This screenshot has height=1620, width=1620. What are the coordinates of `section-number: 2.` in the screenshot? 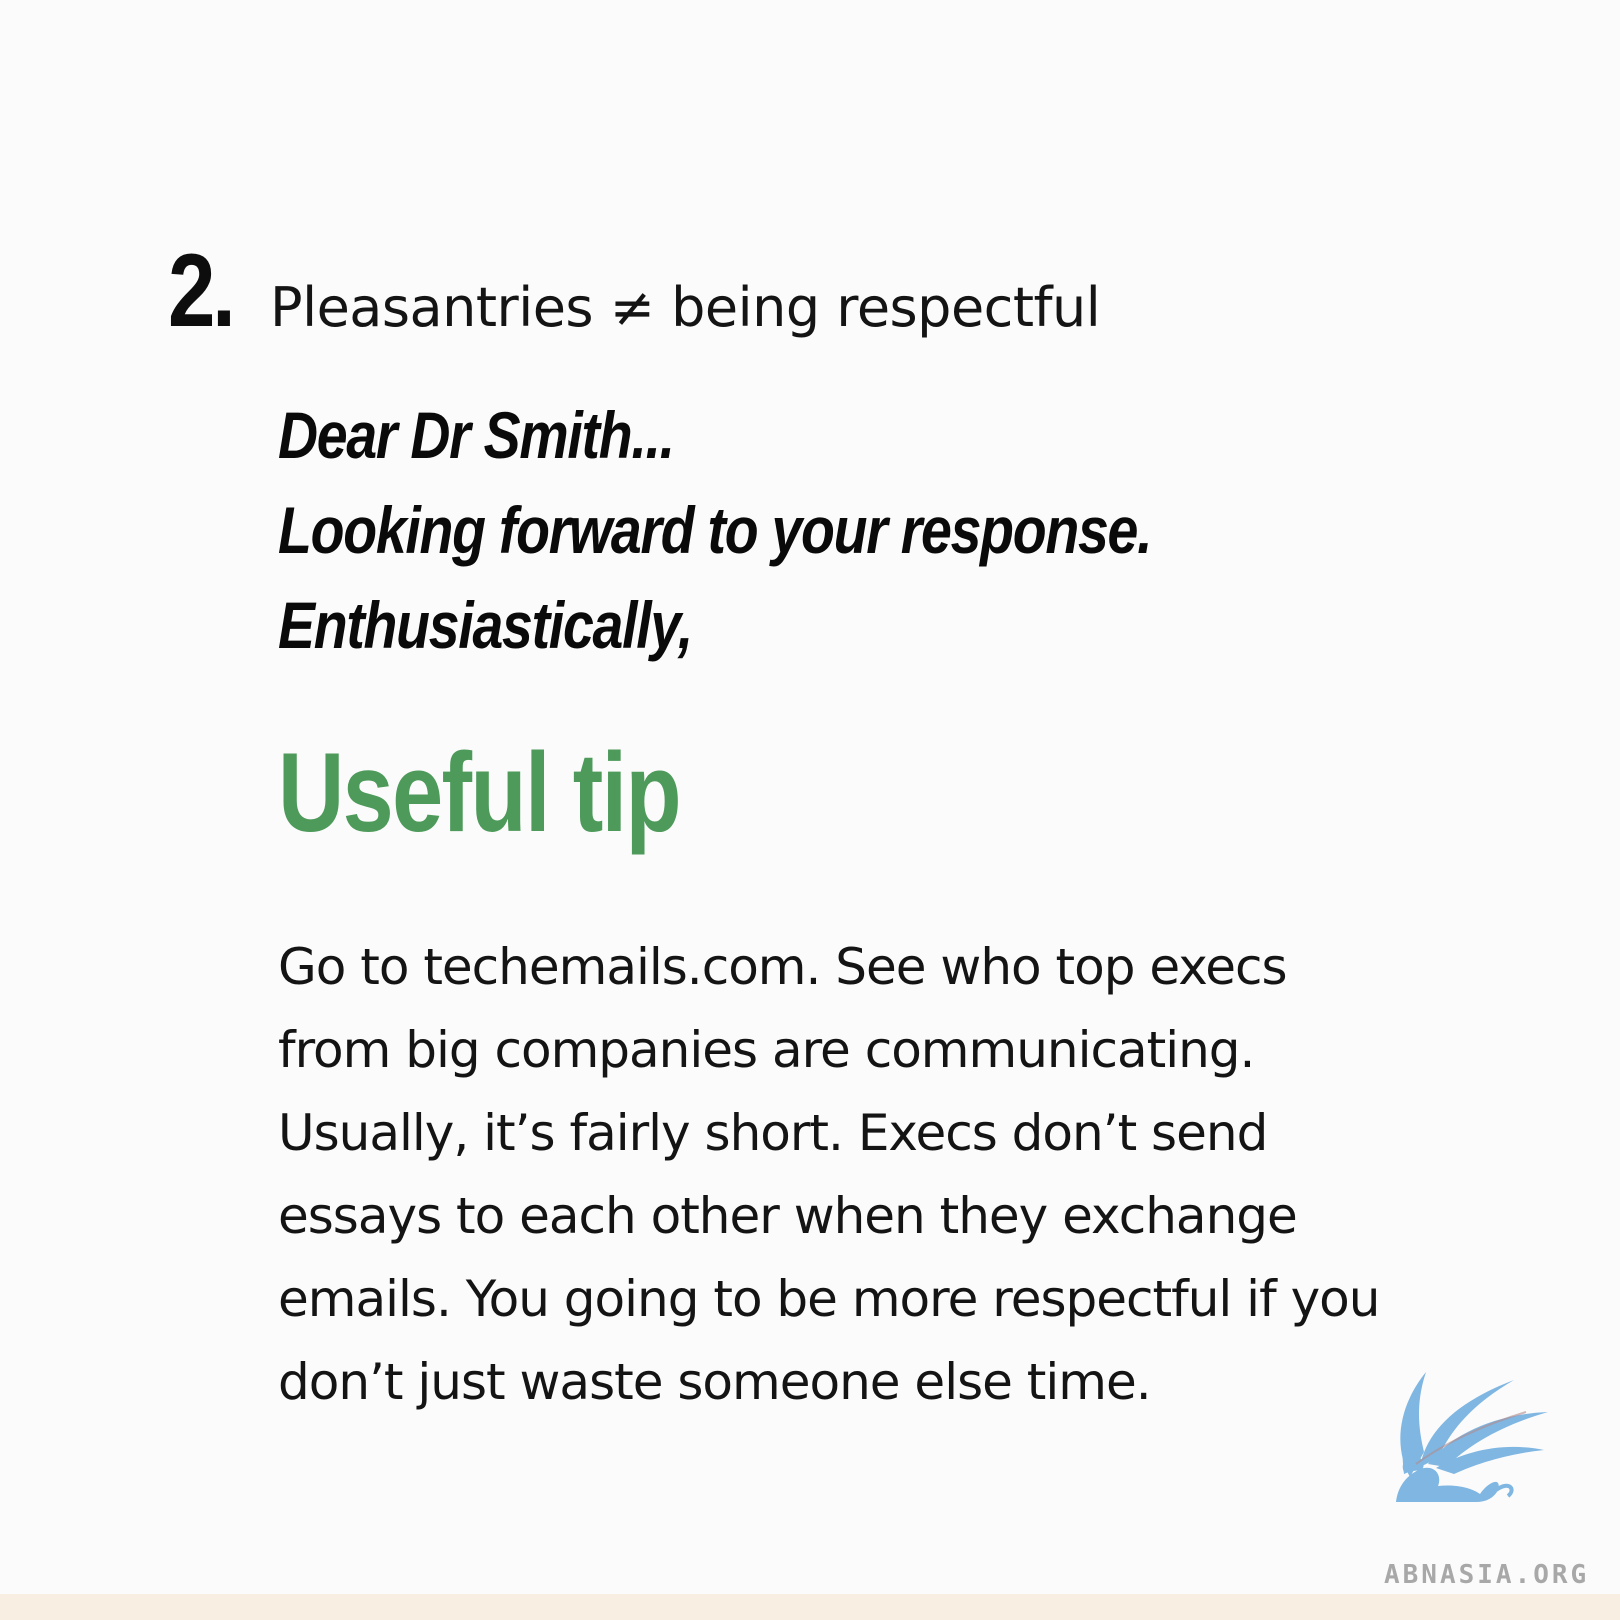 It's located at (202, 291).